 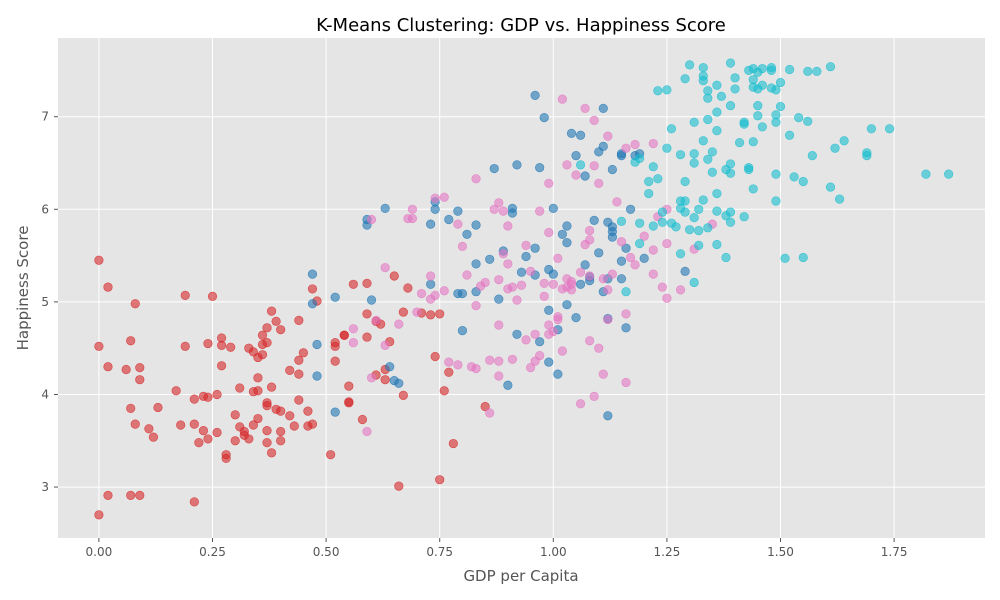 I want to click on x-tick-label: 1.25, so click(x=667, y=552).